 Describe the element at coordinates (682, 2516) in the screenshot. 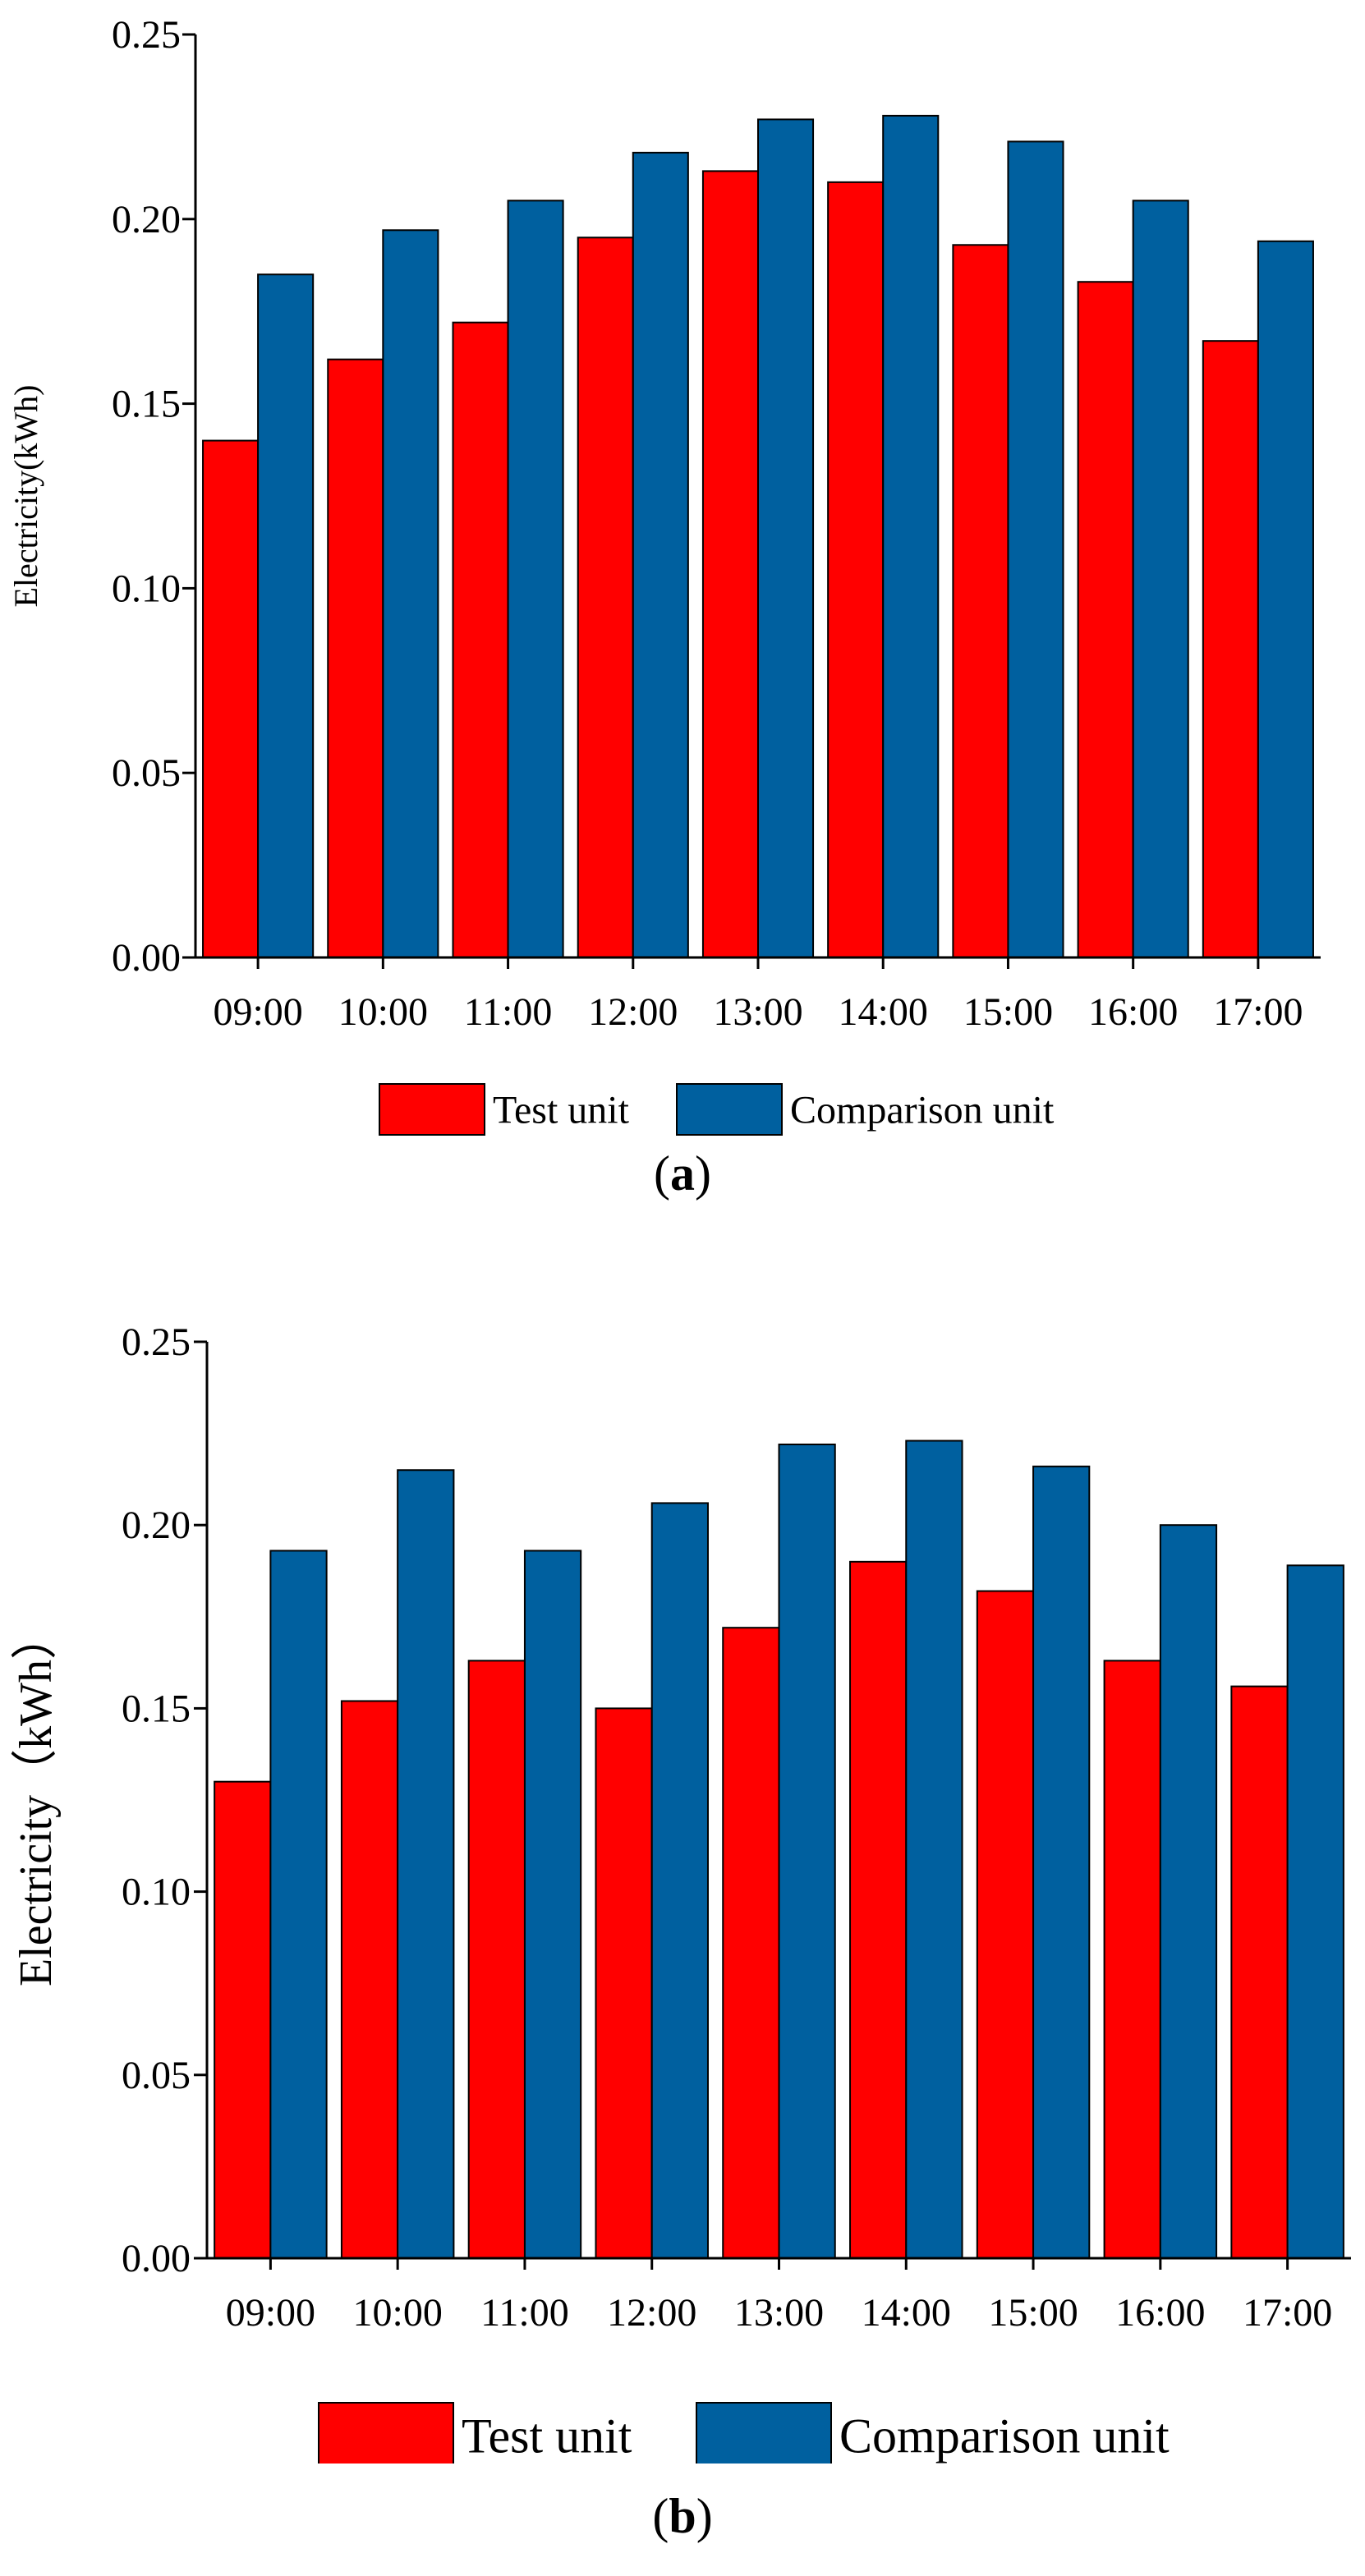

I see `caption-b: (b)` at that location.